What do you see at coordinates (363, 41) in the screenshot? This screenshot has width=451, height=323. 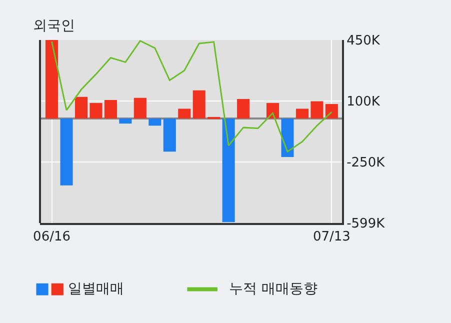 I see `y-tick-label: 450K` at bounding box center [363, 41].